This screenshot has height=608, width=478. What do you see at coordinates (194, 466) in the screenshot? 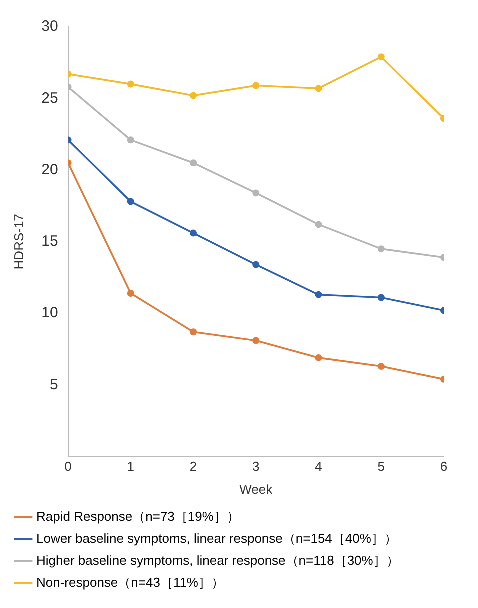
I see `x-tick-label: 2` at bounding box center [194, 466].